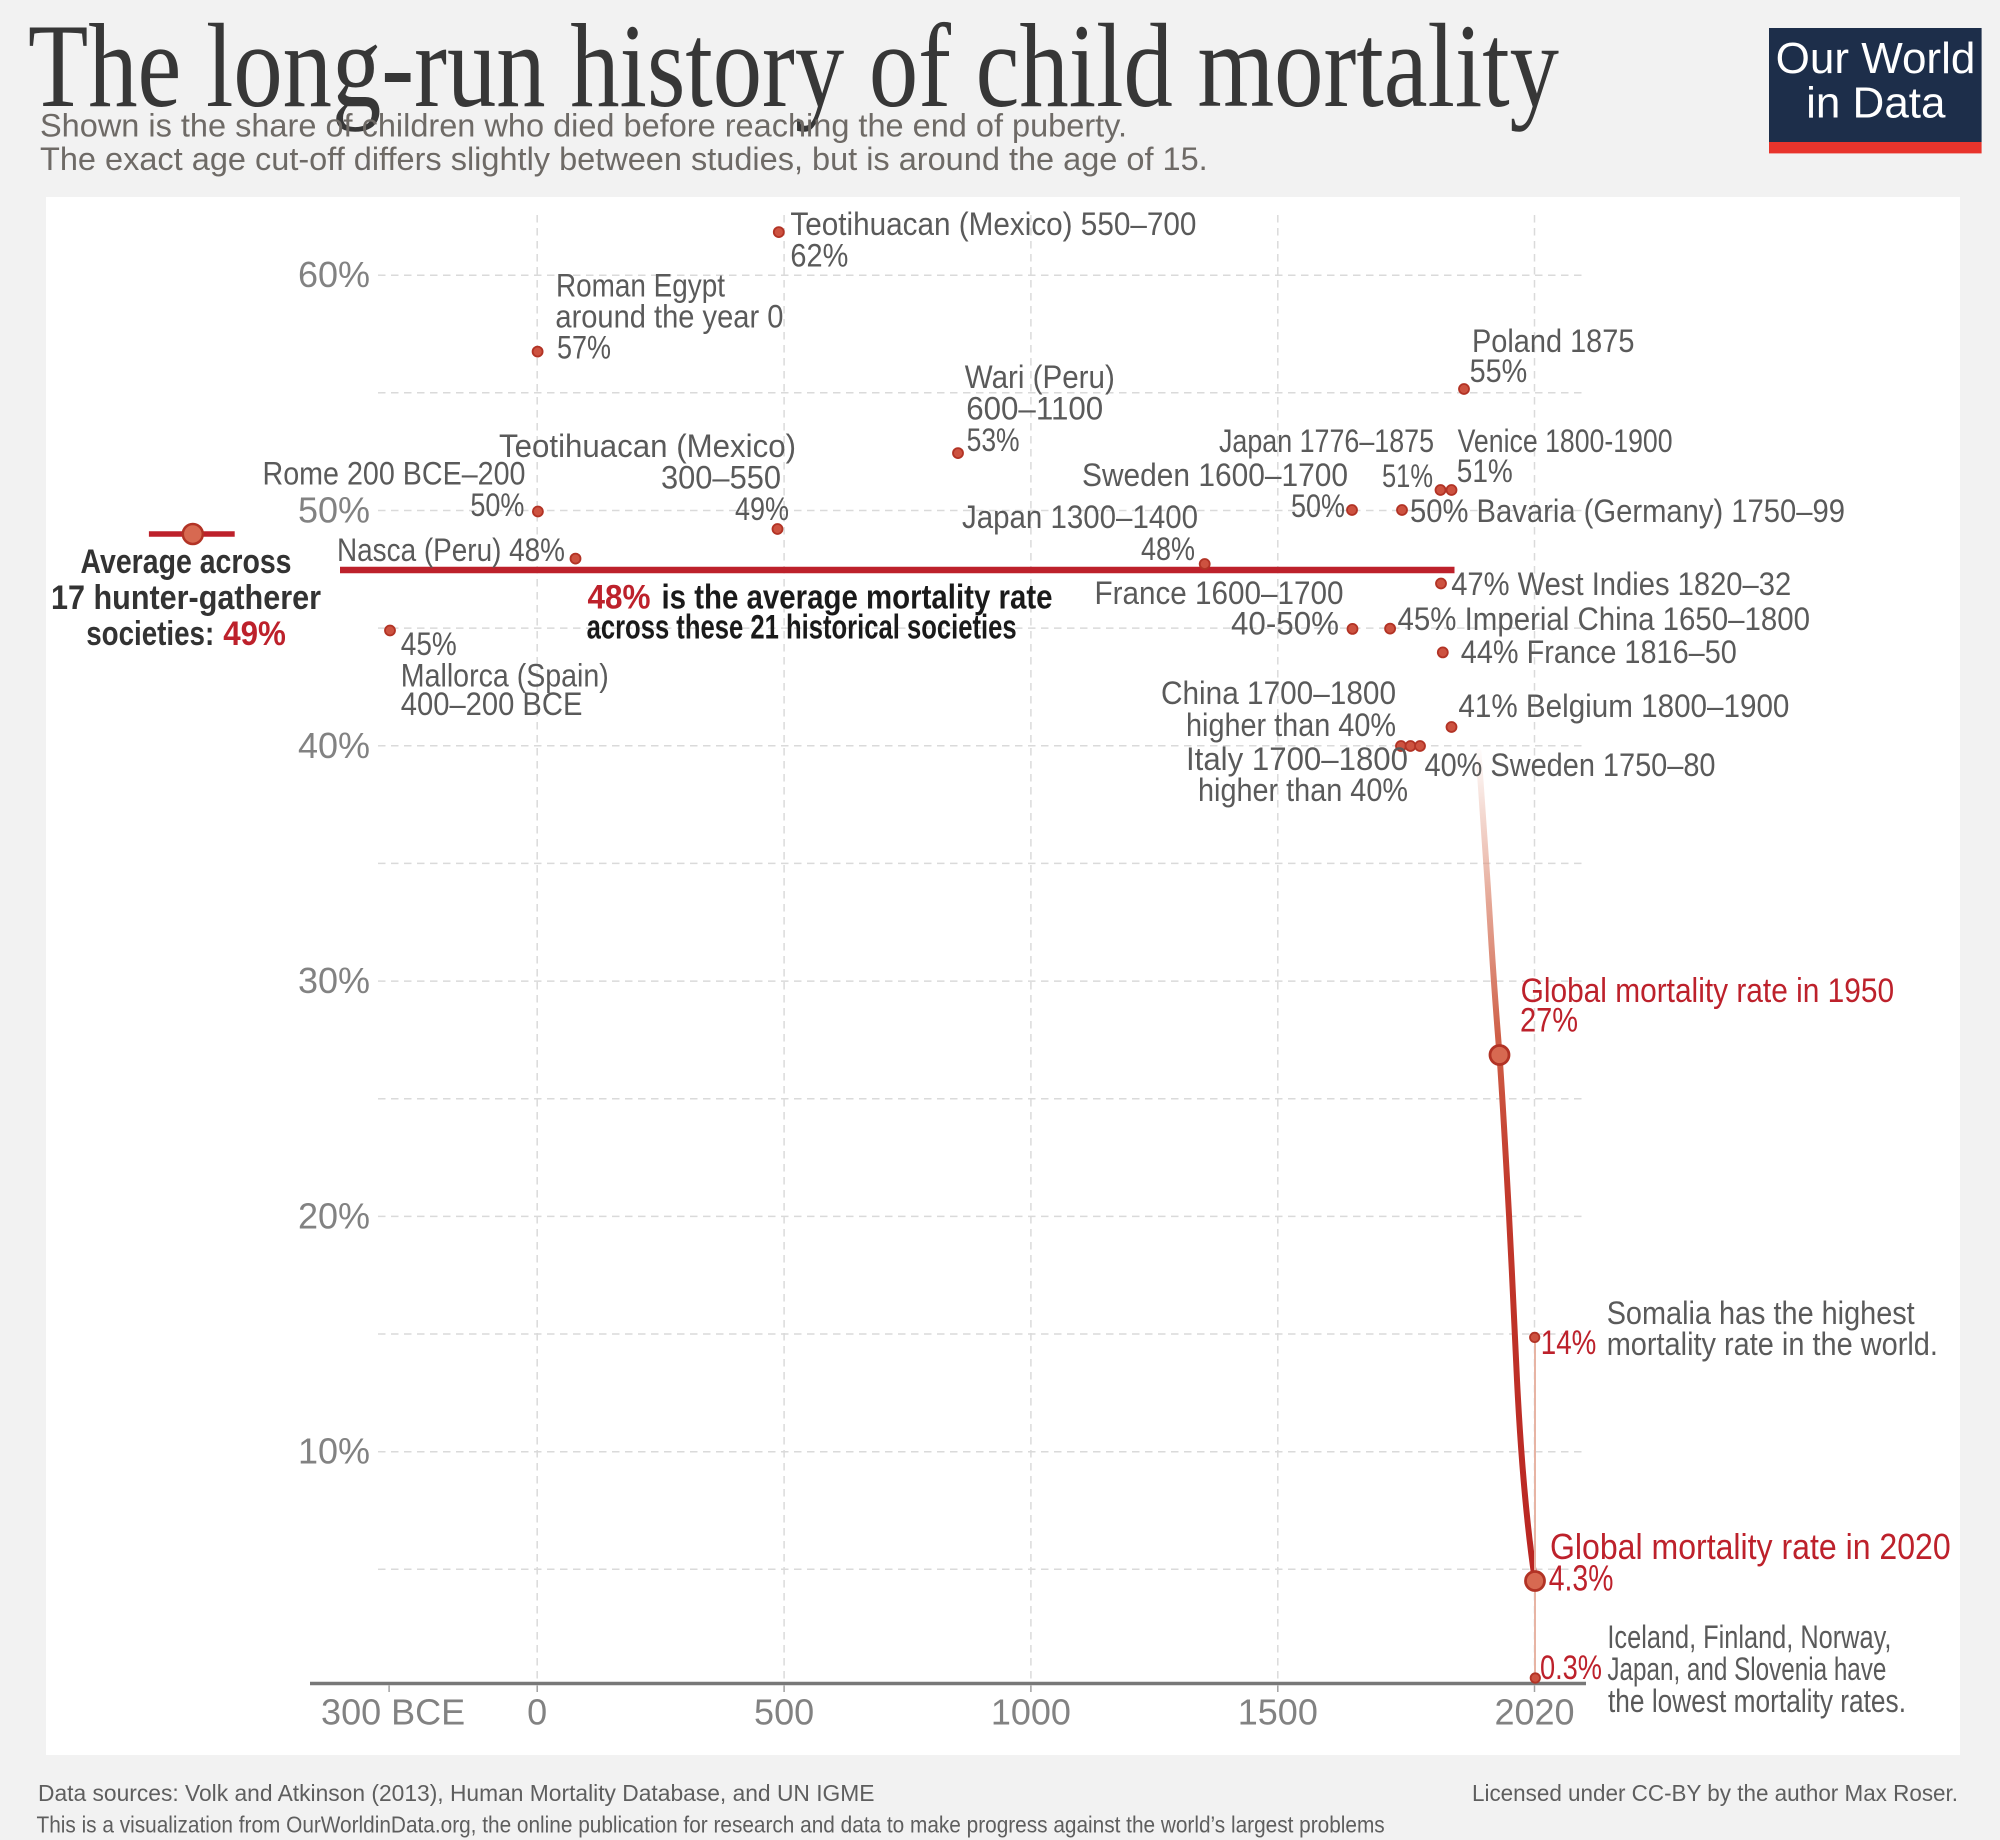  Describe the element at coordinates (1876, 58) in the screenshot. I see `svg-text: Our World` at that location.